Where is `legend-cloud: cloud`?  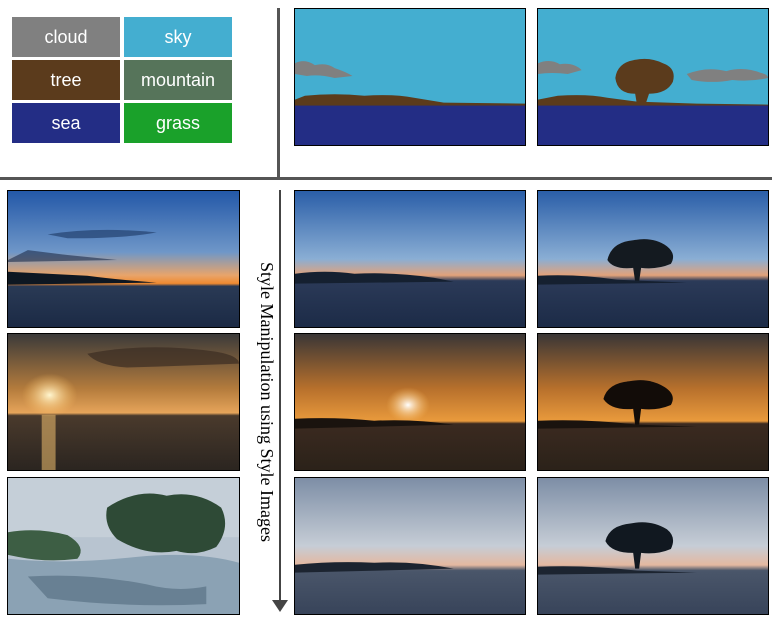
legend-cloud: cloud is located at coordinates (66, 37).